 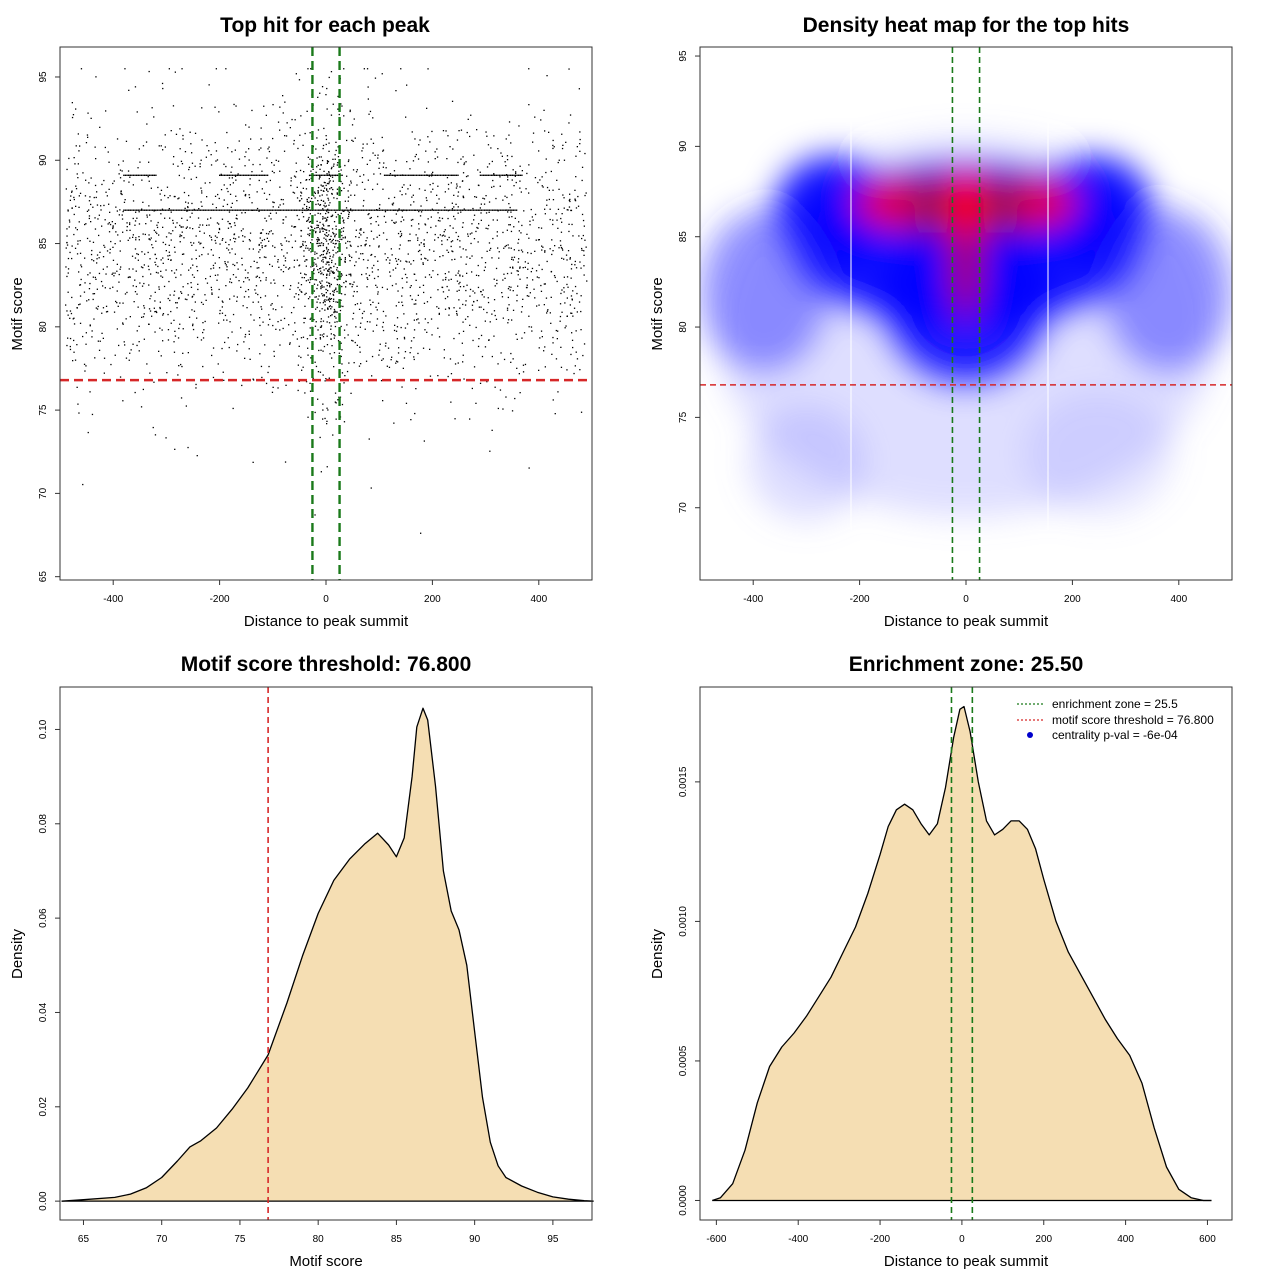 What do you see at coordinates (683, 1060) in the screenshot?
I see `distance-density-y-tick-label: 0.0005` at bounding box center [683, 1060].